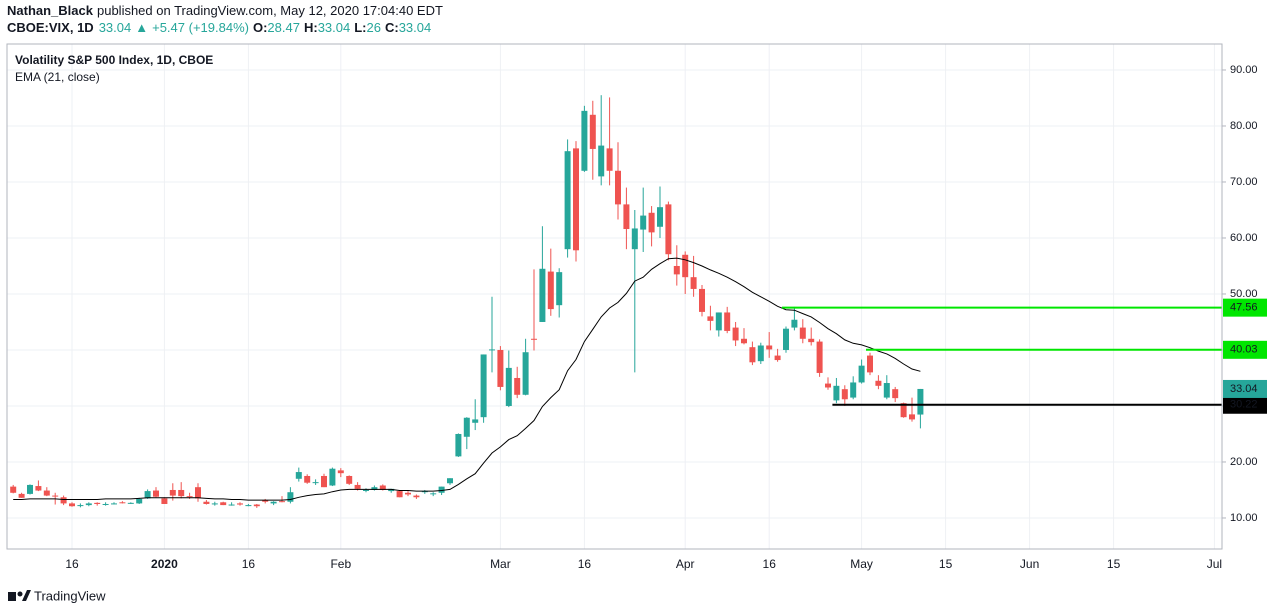 This screenshot has height=615, width=1274. I want to click on level-label: 30.22, so click(1244, 405).